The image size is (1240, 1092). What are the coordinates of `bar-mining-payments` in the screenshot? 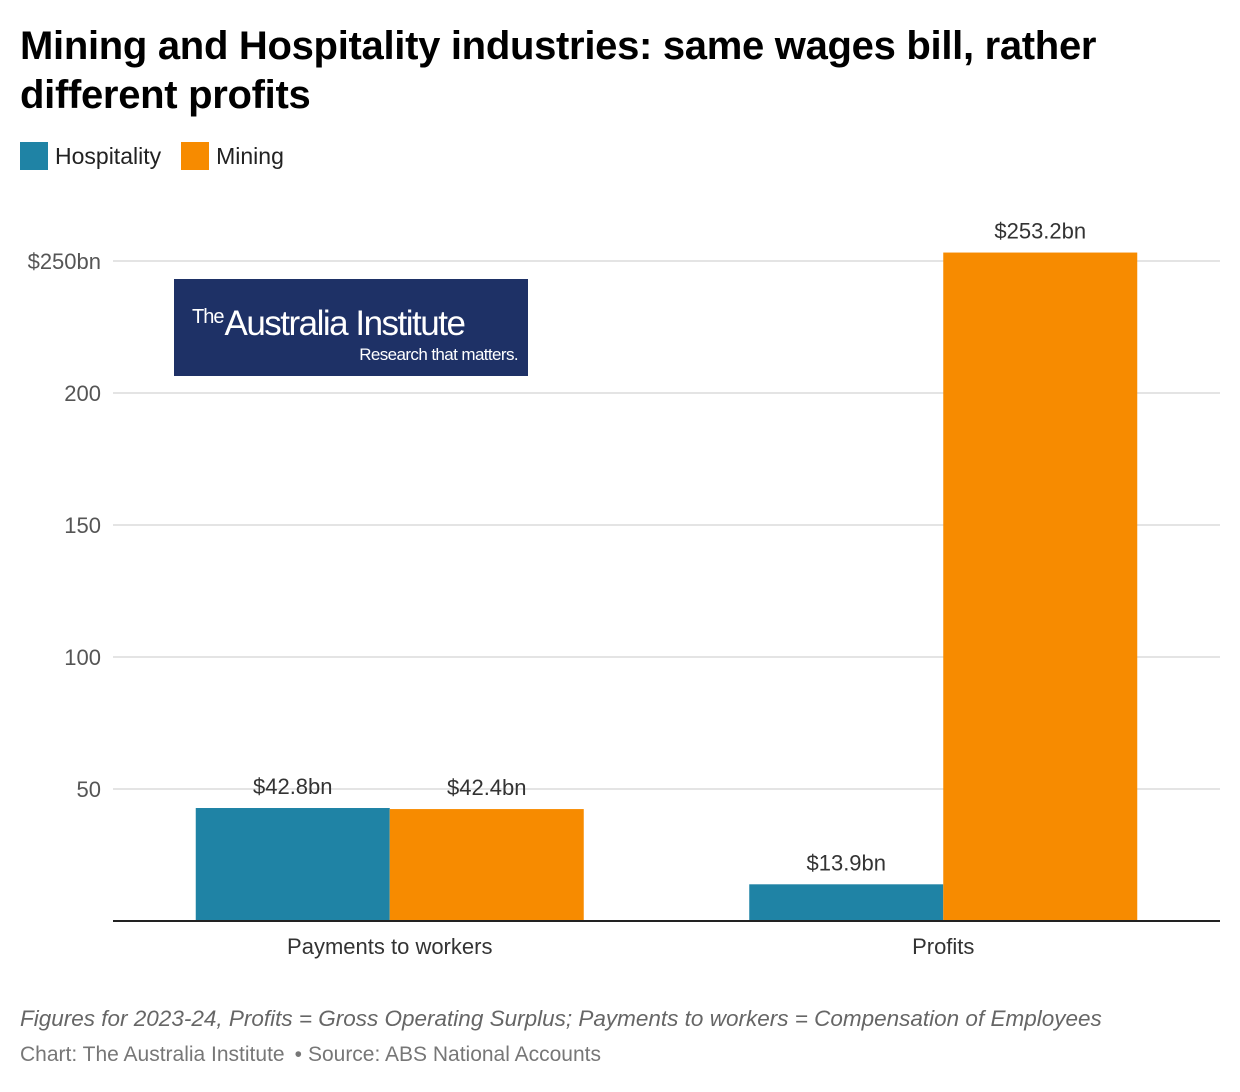 It's located at (486, 865).